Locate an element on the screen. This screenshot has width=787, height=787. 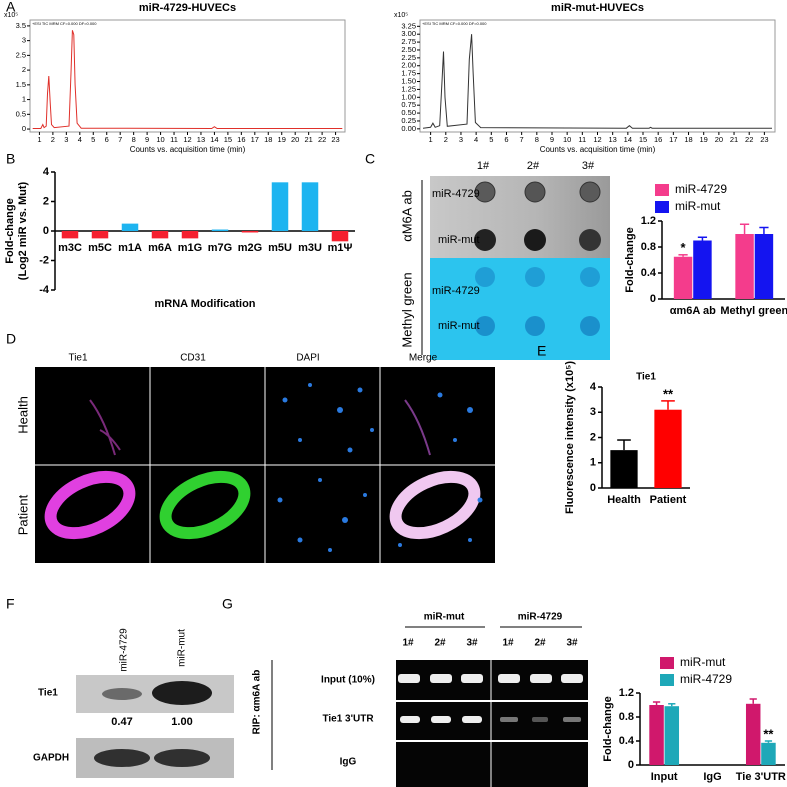
x-tick-label: Tie 3'UTR is located at coordinates (761, 777).